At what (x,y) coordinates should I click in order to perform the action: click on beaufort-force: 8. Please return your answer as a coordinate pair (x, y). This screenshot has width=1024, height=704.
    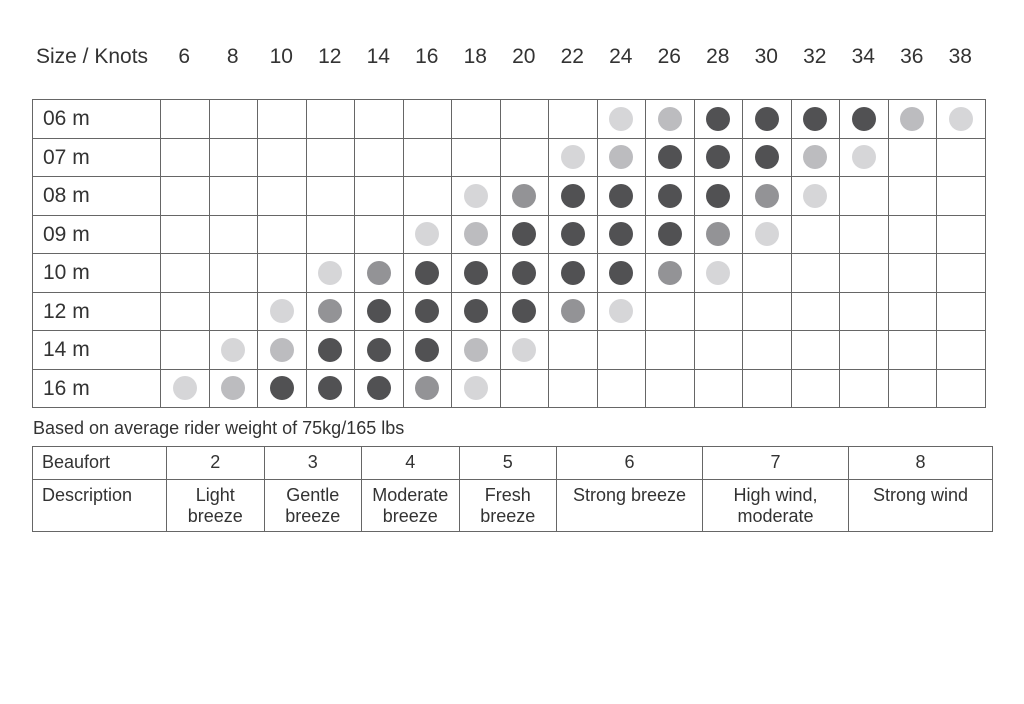
    Looking at the image, I should click on (920, 462).